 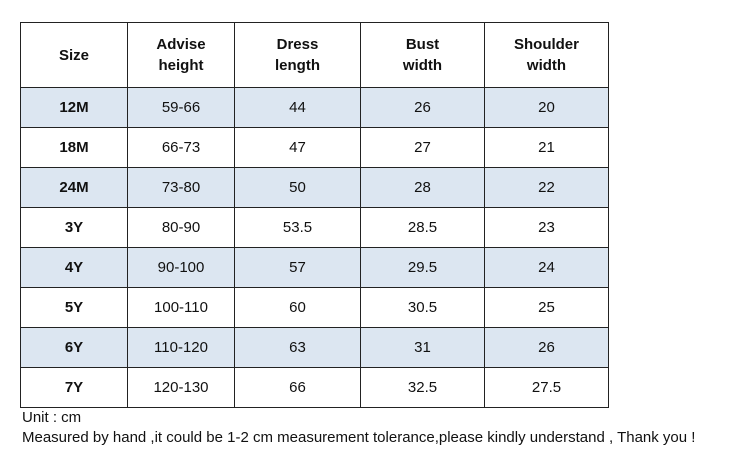 I want to click on value-cell: 53.5, so click(x=297, y=227).